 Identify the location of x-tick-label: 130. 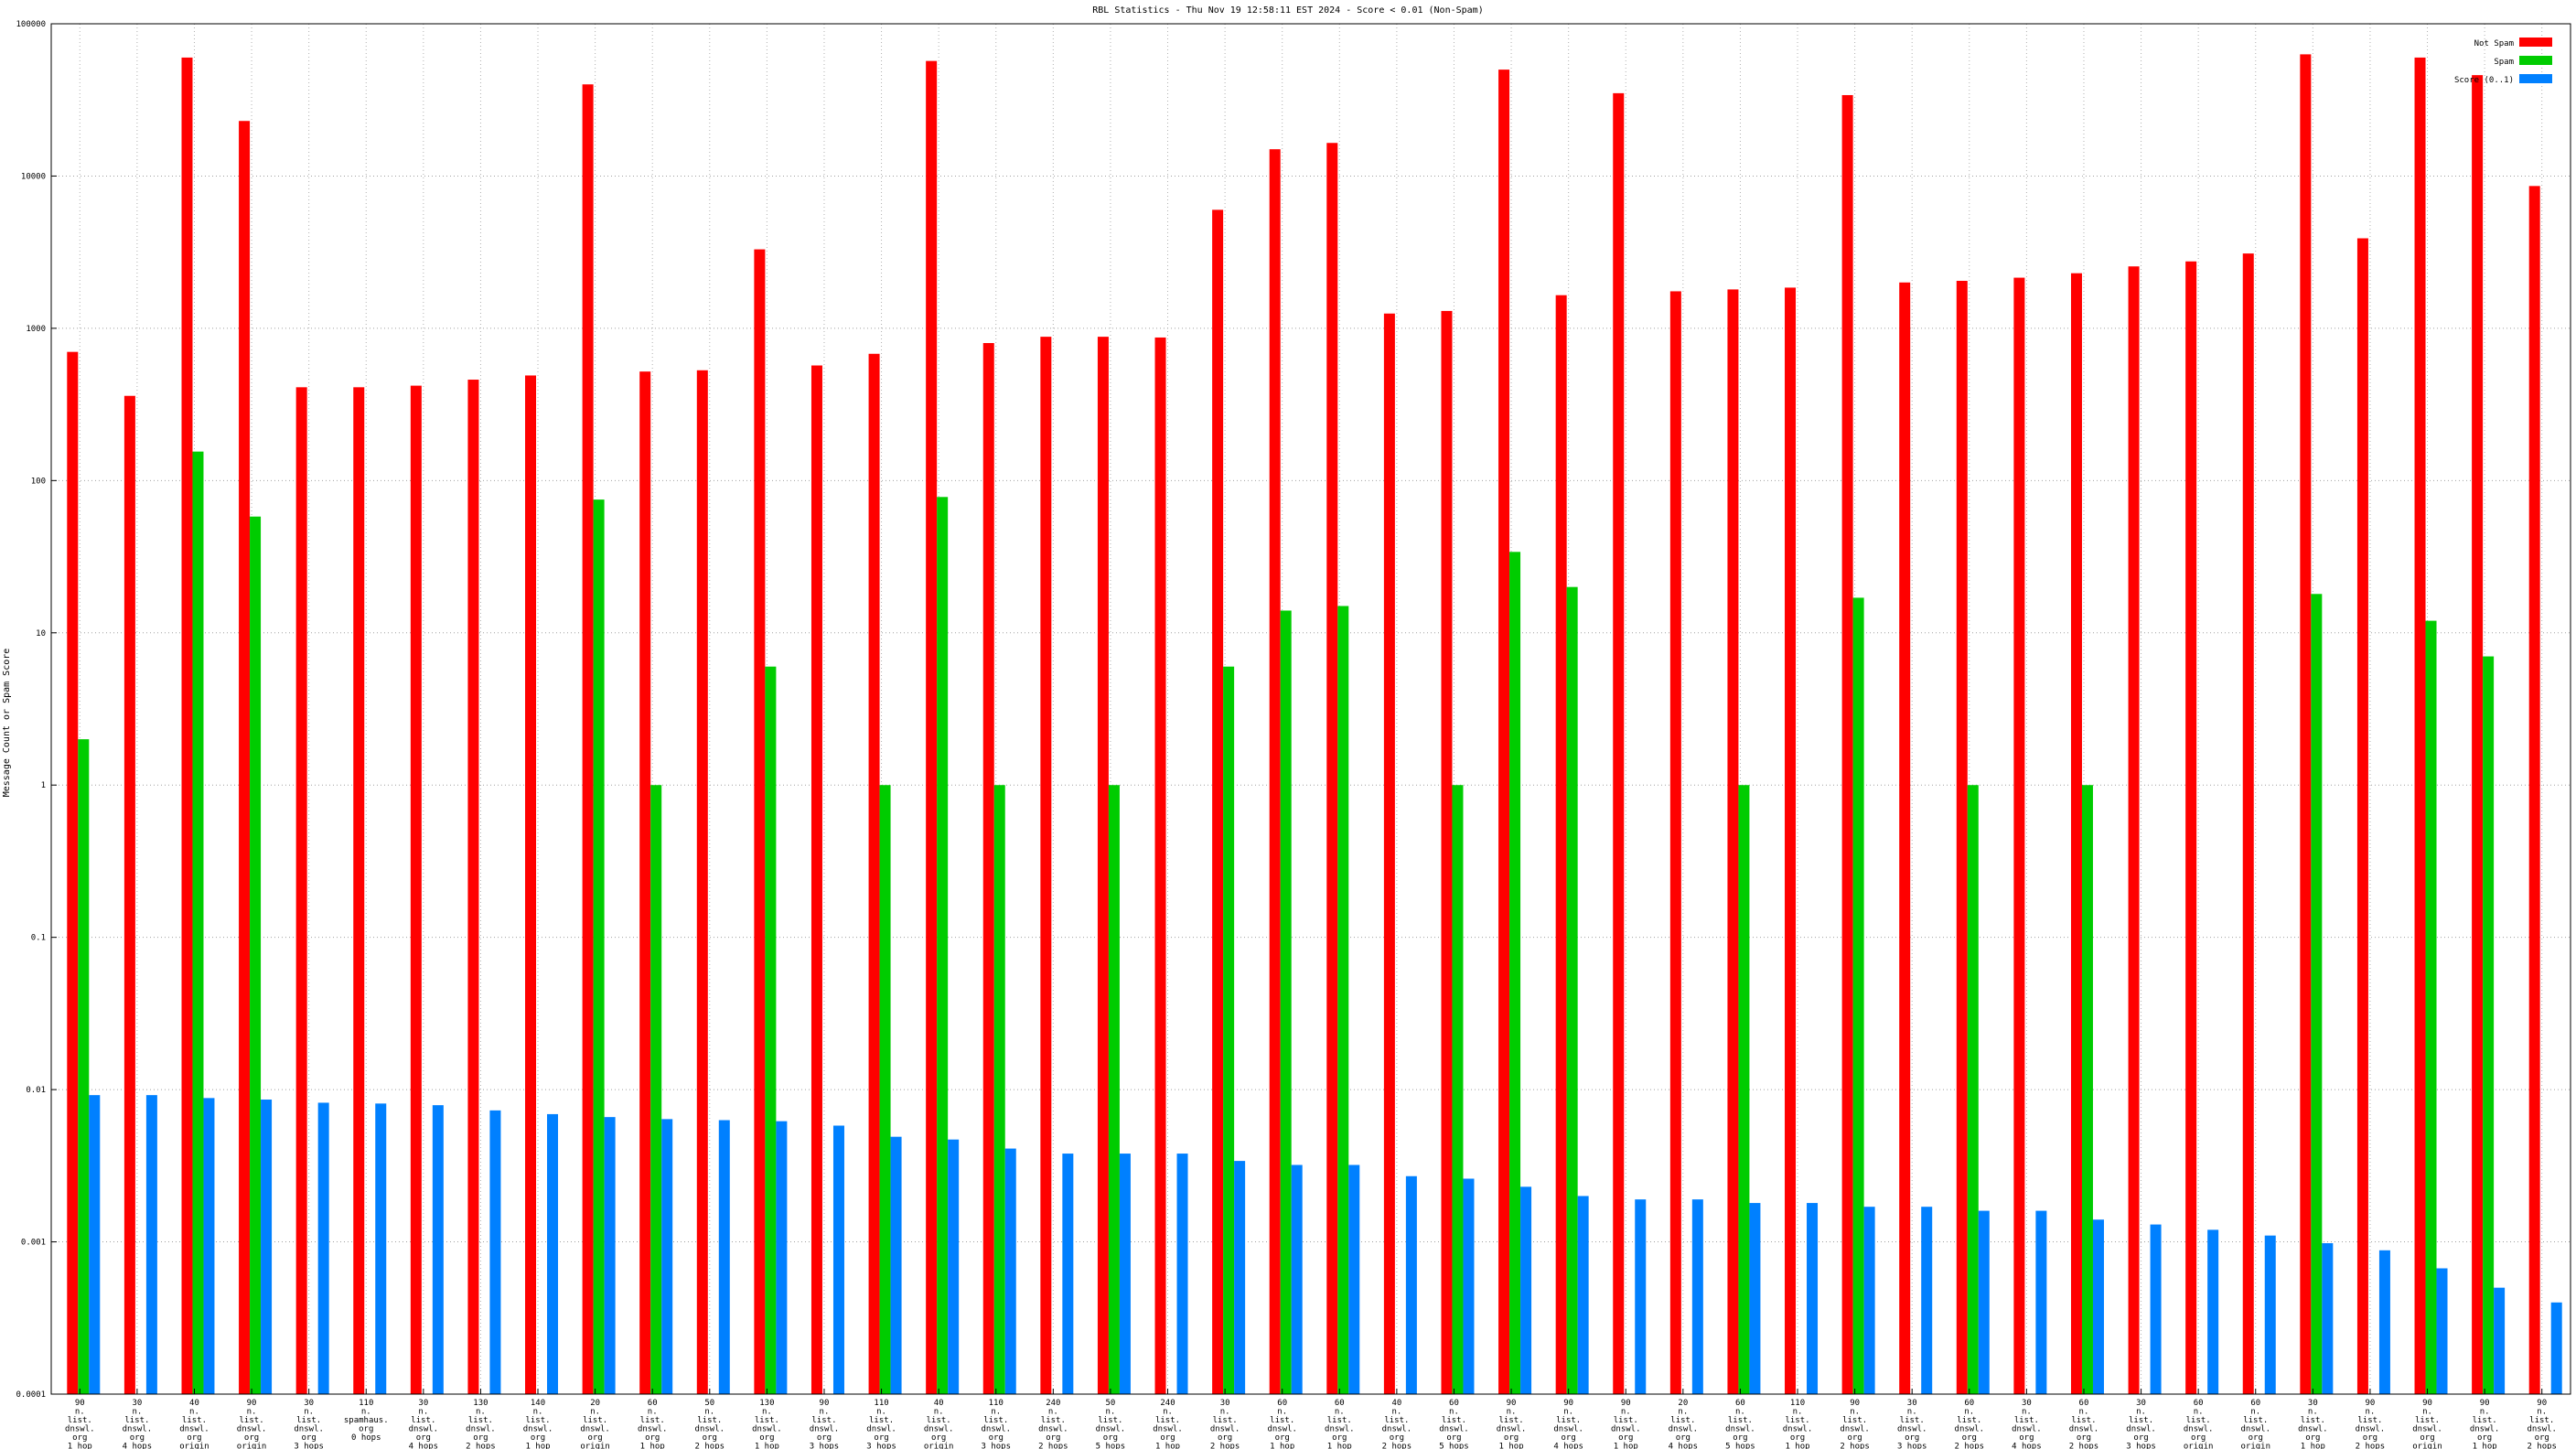
(481, 1404).